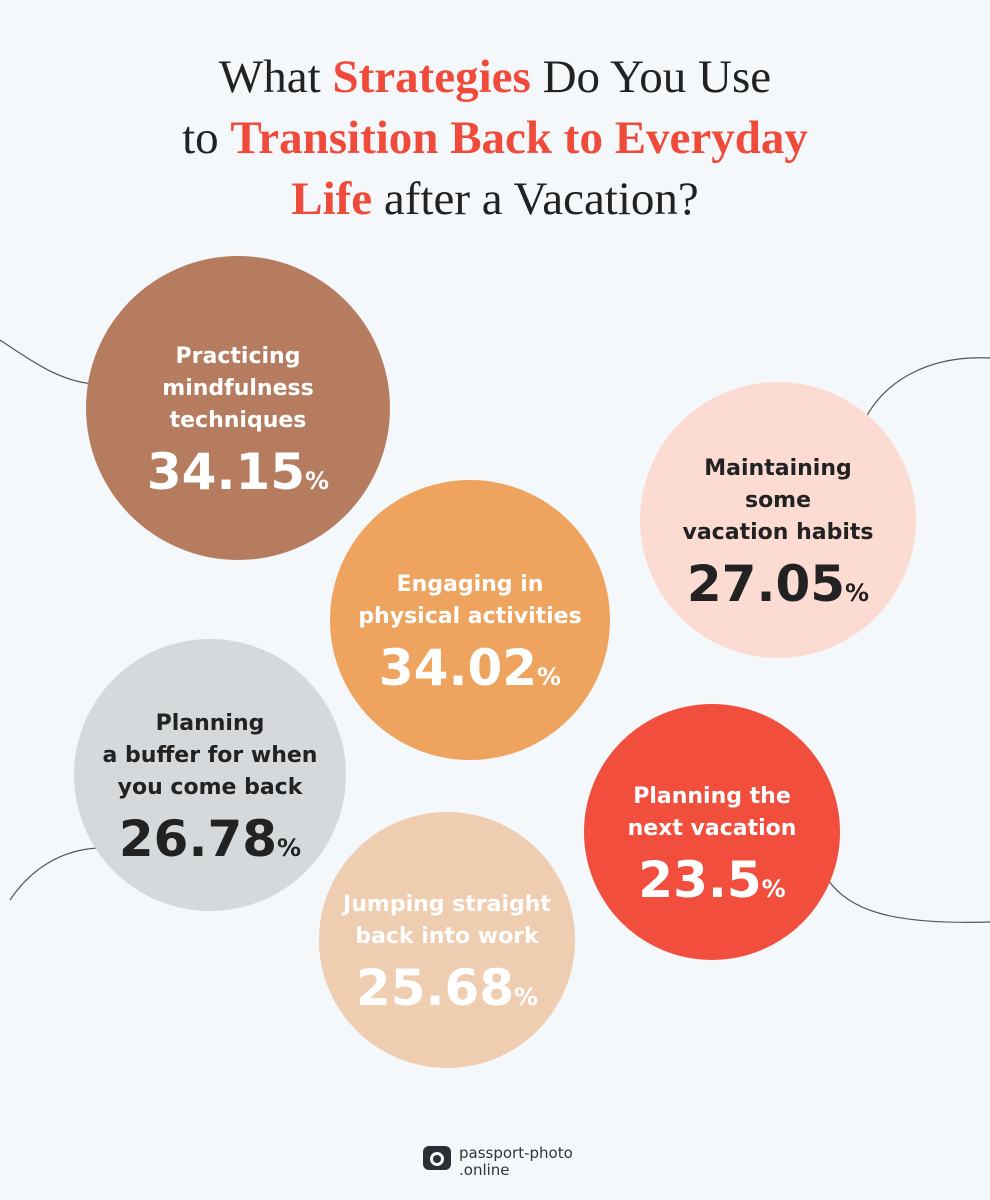  Describe the element at coordinates (470, 584) in the screenshot. I see `bubble-label: Engaging in` at that location.